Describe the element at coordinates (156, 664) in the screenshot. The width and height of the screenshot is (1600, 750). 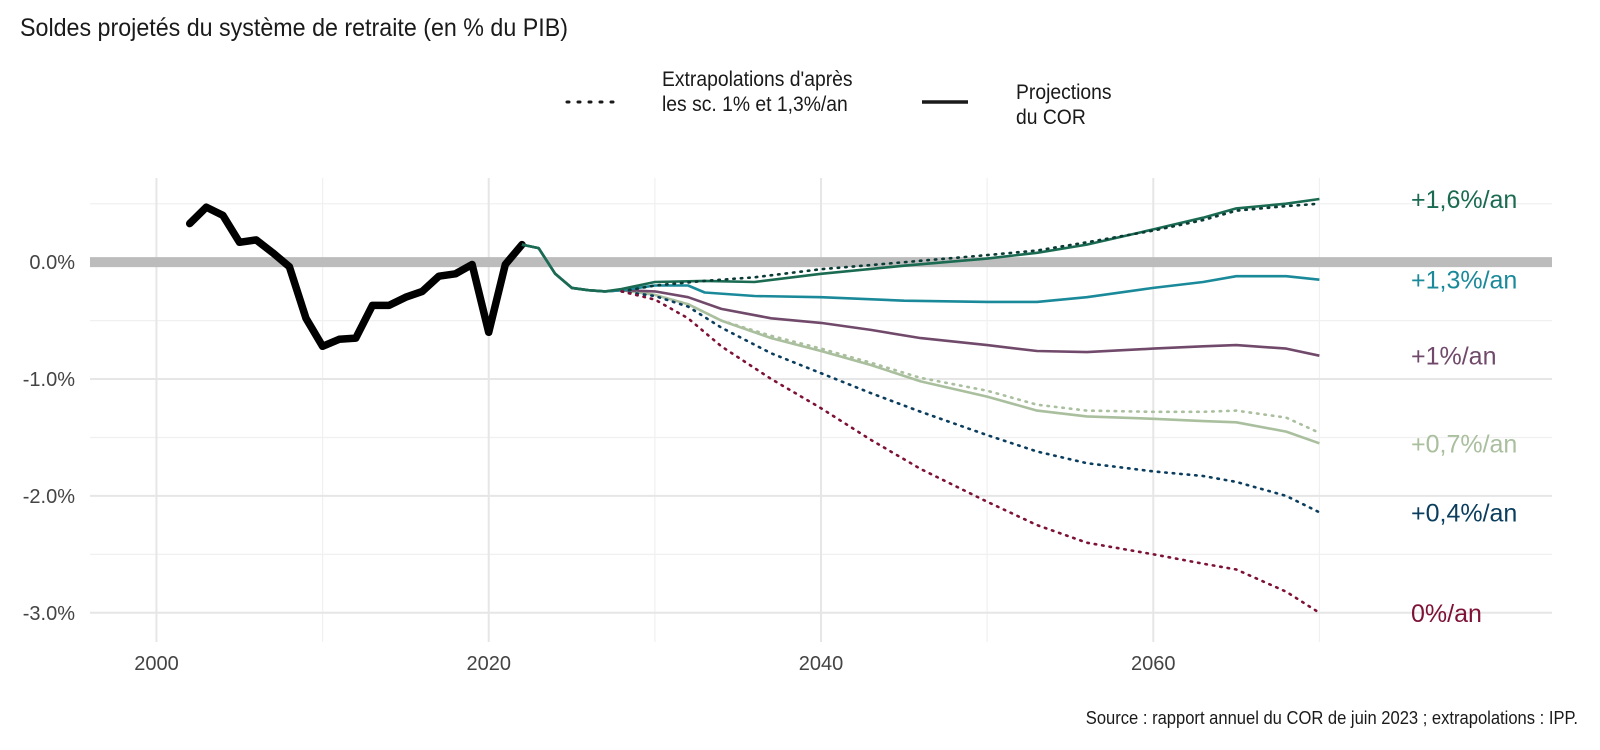
I see `x-tick-label: 2000` at that location.